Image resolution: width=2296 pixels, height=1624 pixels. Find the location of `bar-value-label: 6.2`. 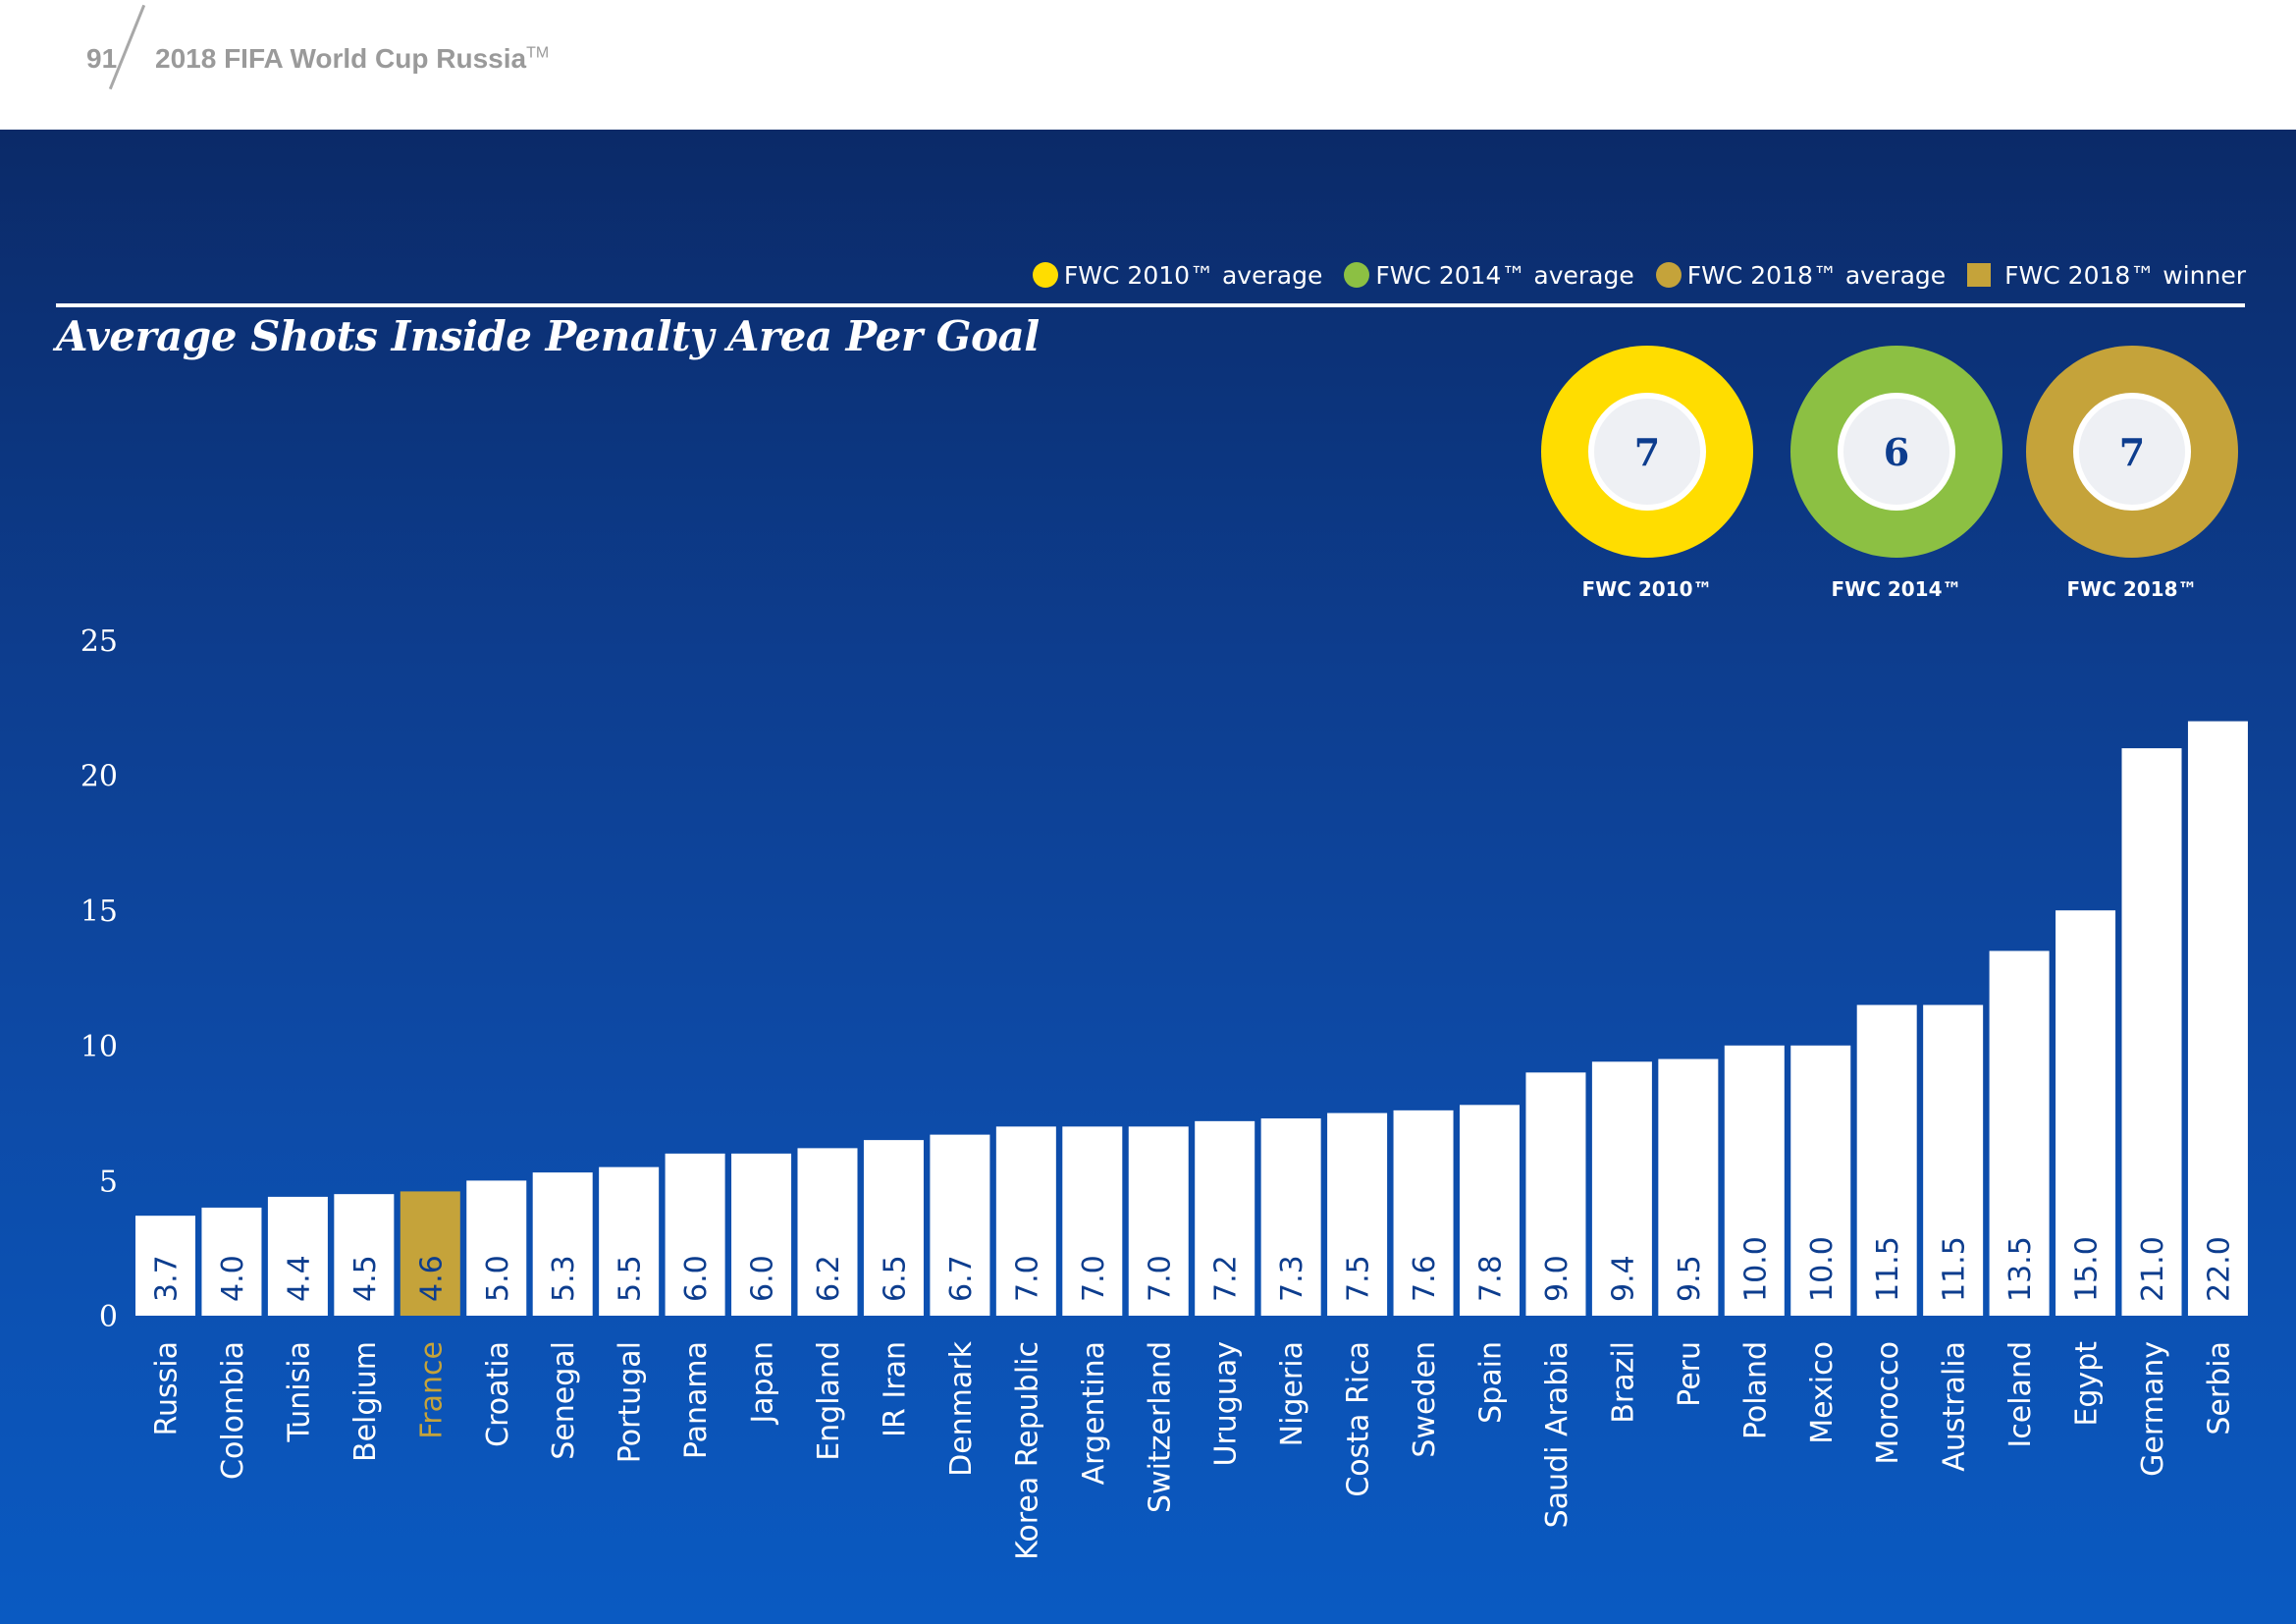

bar-value-label: 6.2 is located at coordinates (829, 1278).